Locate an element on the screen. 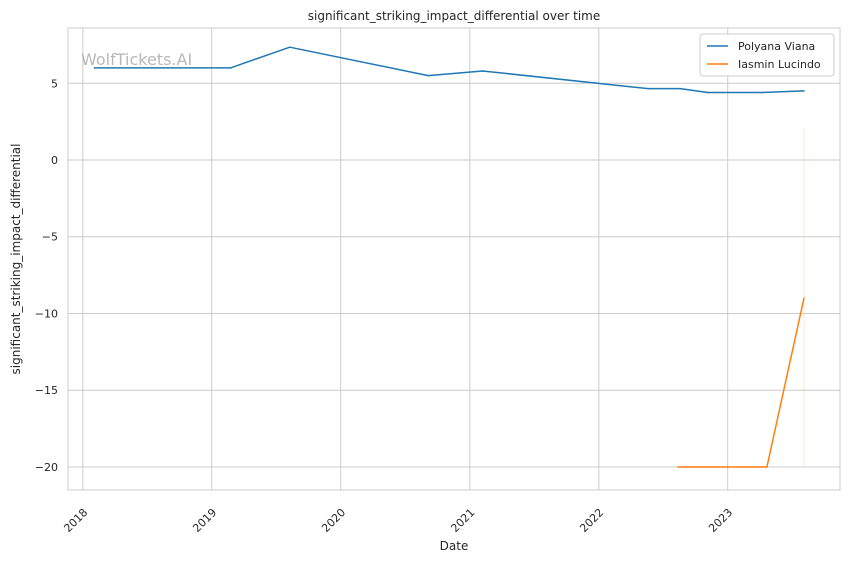 The width and height of the screenshot is (850, 561). y-axis-ticks: 5 0 −5 −10 −15 −20 is located at coordinates (46, 275).